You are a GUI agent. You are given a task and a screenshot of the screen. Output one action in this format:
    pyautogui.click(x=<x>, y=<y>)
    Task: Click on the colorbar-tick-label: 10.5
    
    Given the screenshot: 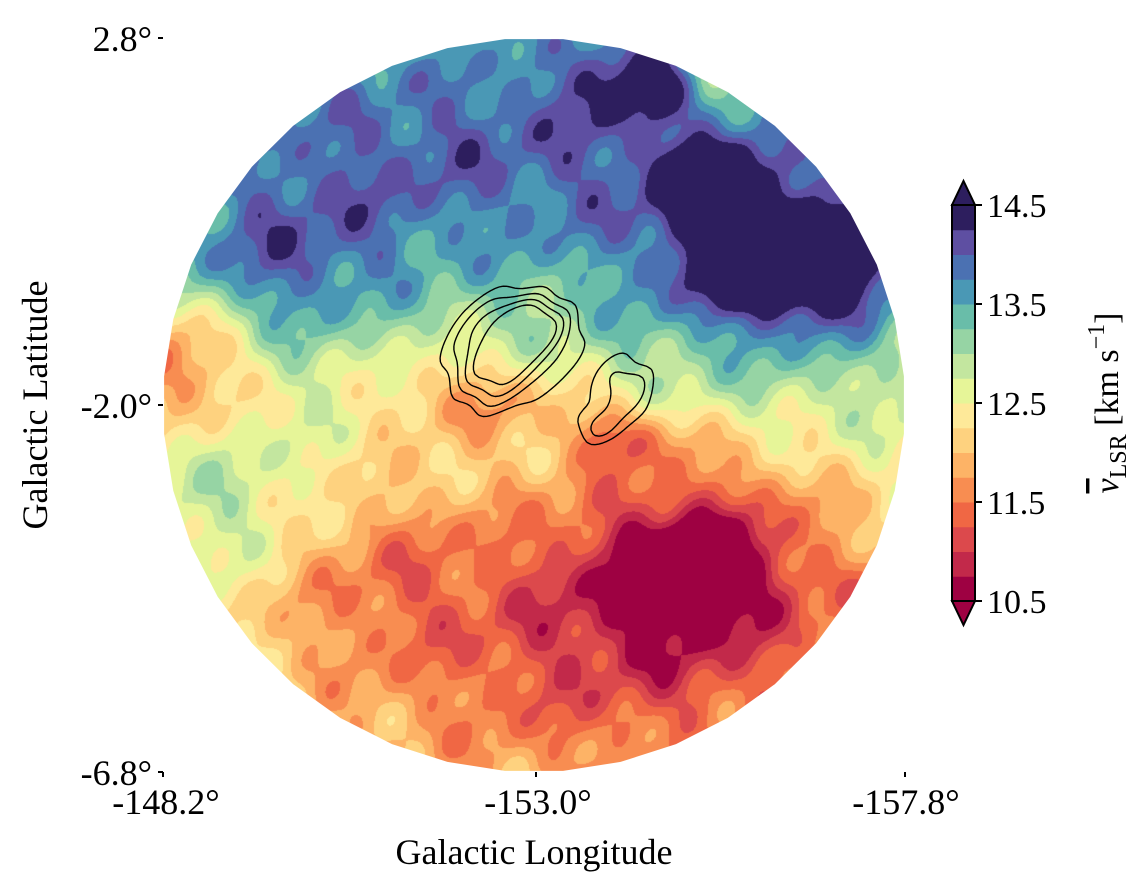 What is the action you would take?
    pyautogui.click(x=1017, y=602)
    